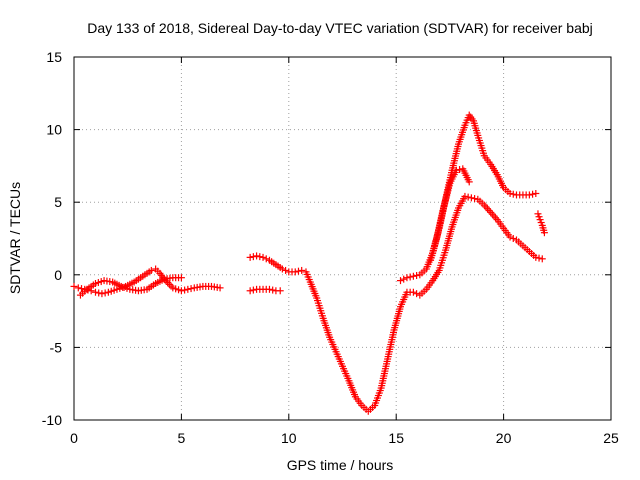 This screenshot has height=480, width=640. I want to click on x-tick-label: 20, so click(504, 438).